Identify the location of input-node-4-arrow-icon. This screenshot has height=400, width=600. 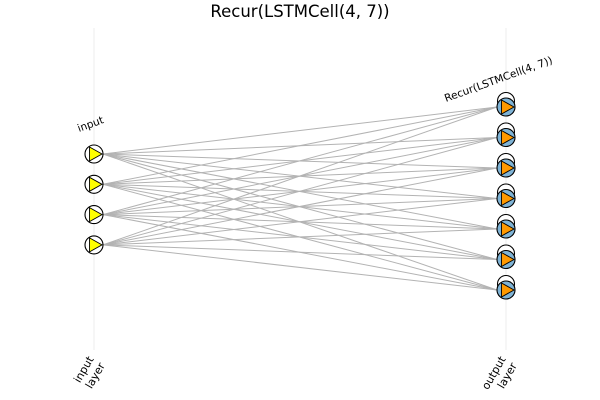
(96, 245).